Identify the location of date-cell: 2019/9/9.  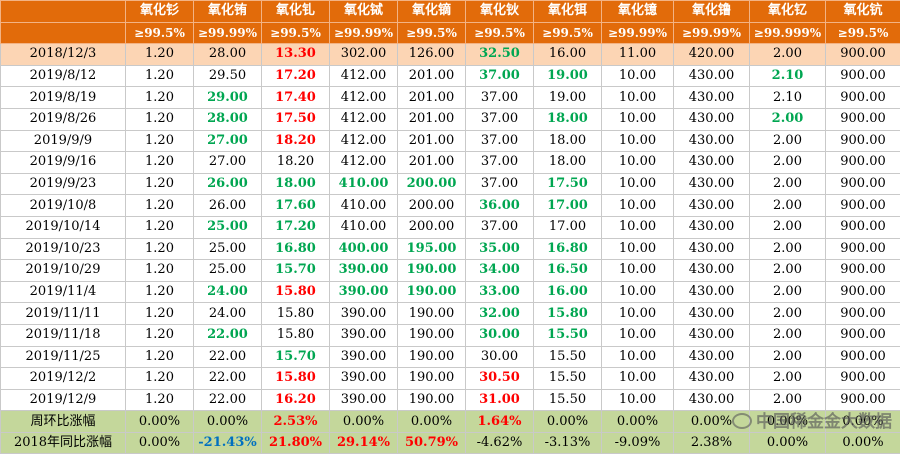
(63, 141).